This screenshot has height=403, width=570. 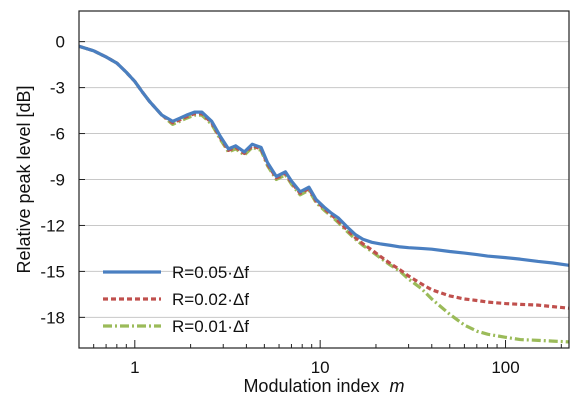 What do you see at coordinates (210, 272) in the screenshot?
I see `legend-label: R=0.05·Δf` at bounding box center [210, 272].